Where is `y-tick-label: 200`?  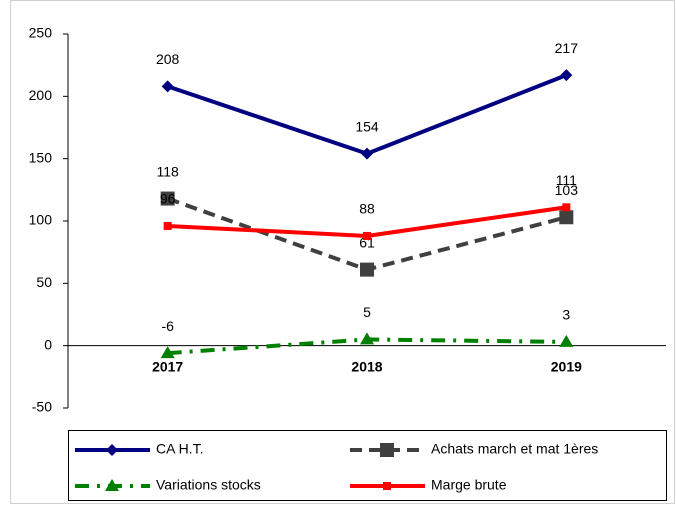 y-tick-label: 200 is located at coordinates (41, 95).